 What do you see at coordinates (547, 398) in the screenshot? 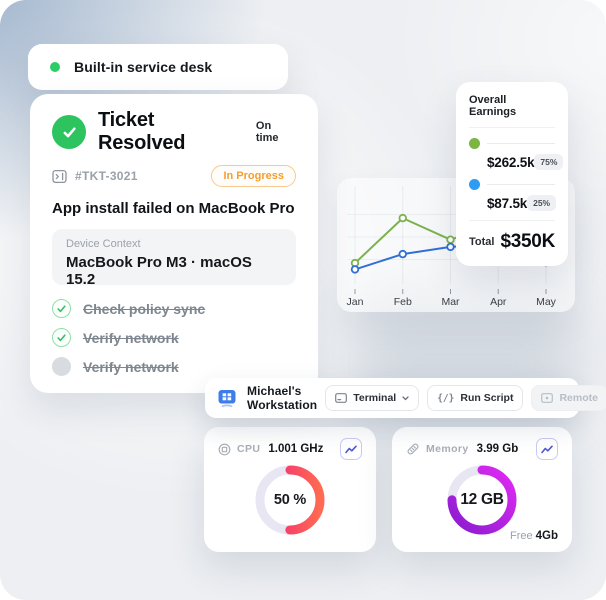
I see `screen-share-icon` at bounding box center [547, 398].